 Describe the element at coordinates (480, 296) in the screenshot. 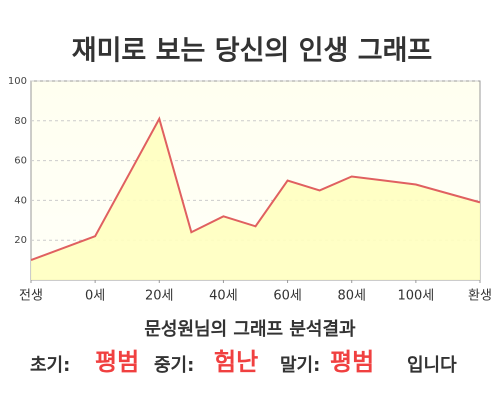

I see `x-tick-label: 환생` at that location.